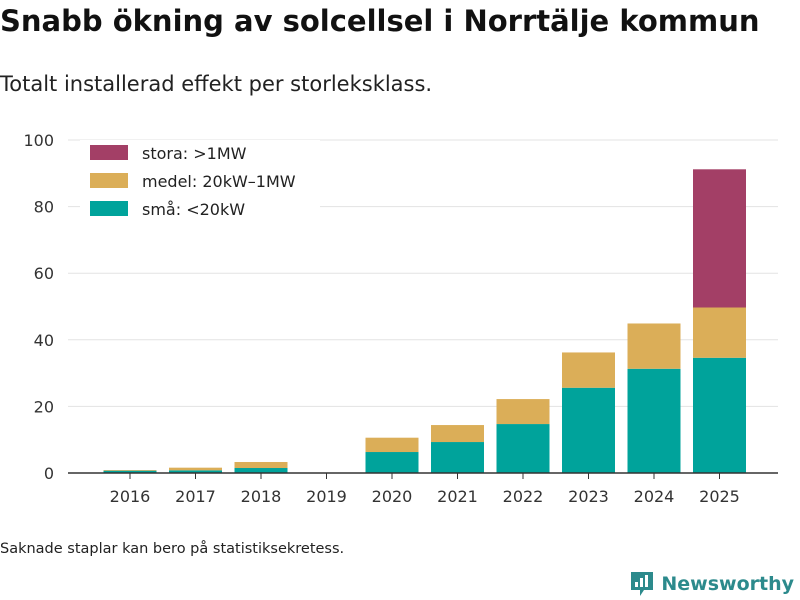 Image resolution: width=800 pixels, height=600 pixels. Describe the element at coordinates (195, 469) in the screenshot. I see `bar-medel-2017` at that location.